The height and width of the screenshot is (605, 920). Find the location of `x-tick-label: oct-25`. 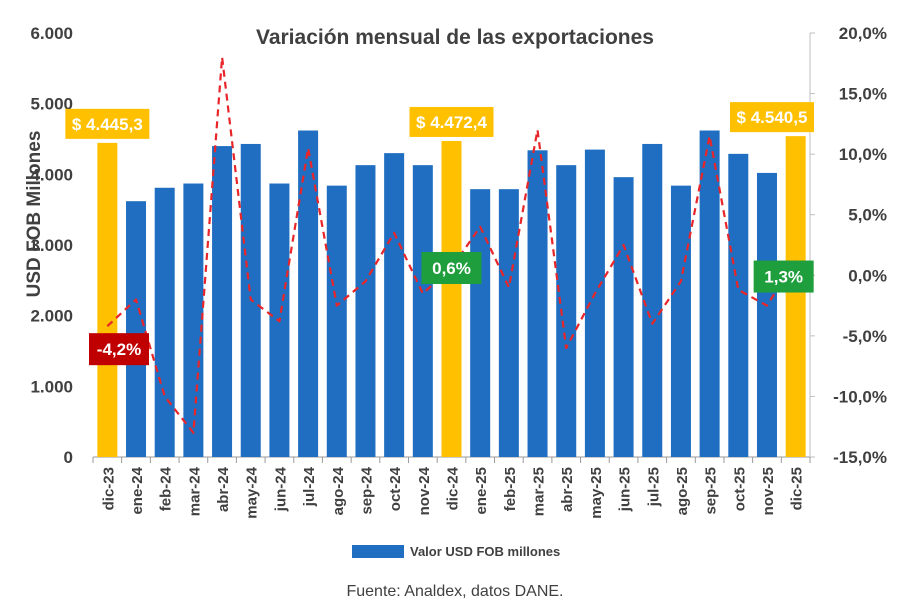

x-tick-label: oct-25 is located at coordinates (739, 489).